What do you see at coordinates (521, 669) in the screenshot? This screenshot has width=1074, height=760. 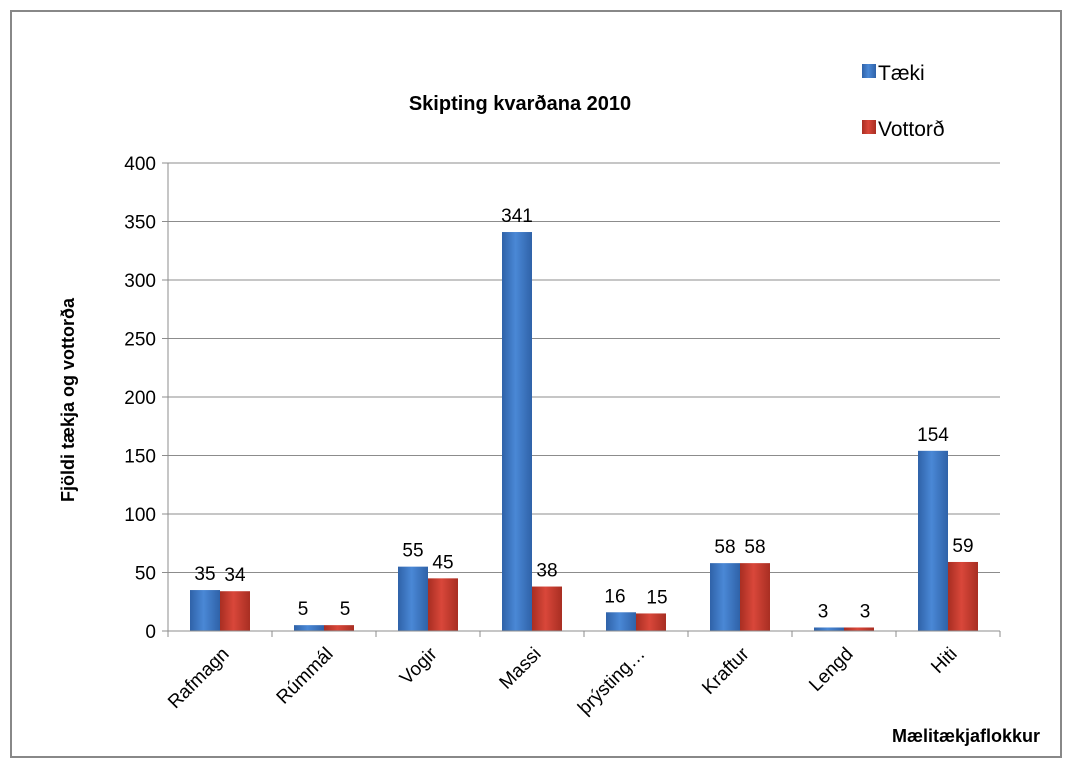 I see `x-tick-label: Massi` at bounding box center [521, 669].